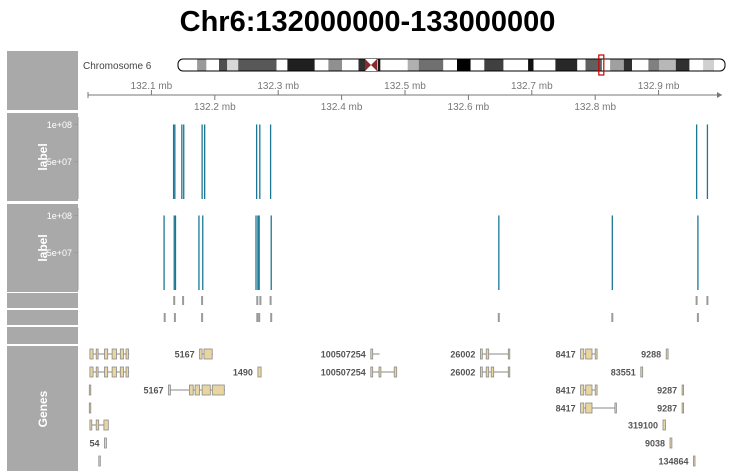  I want to click on data-track-2-header: label, so click(42, 248).